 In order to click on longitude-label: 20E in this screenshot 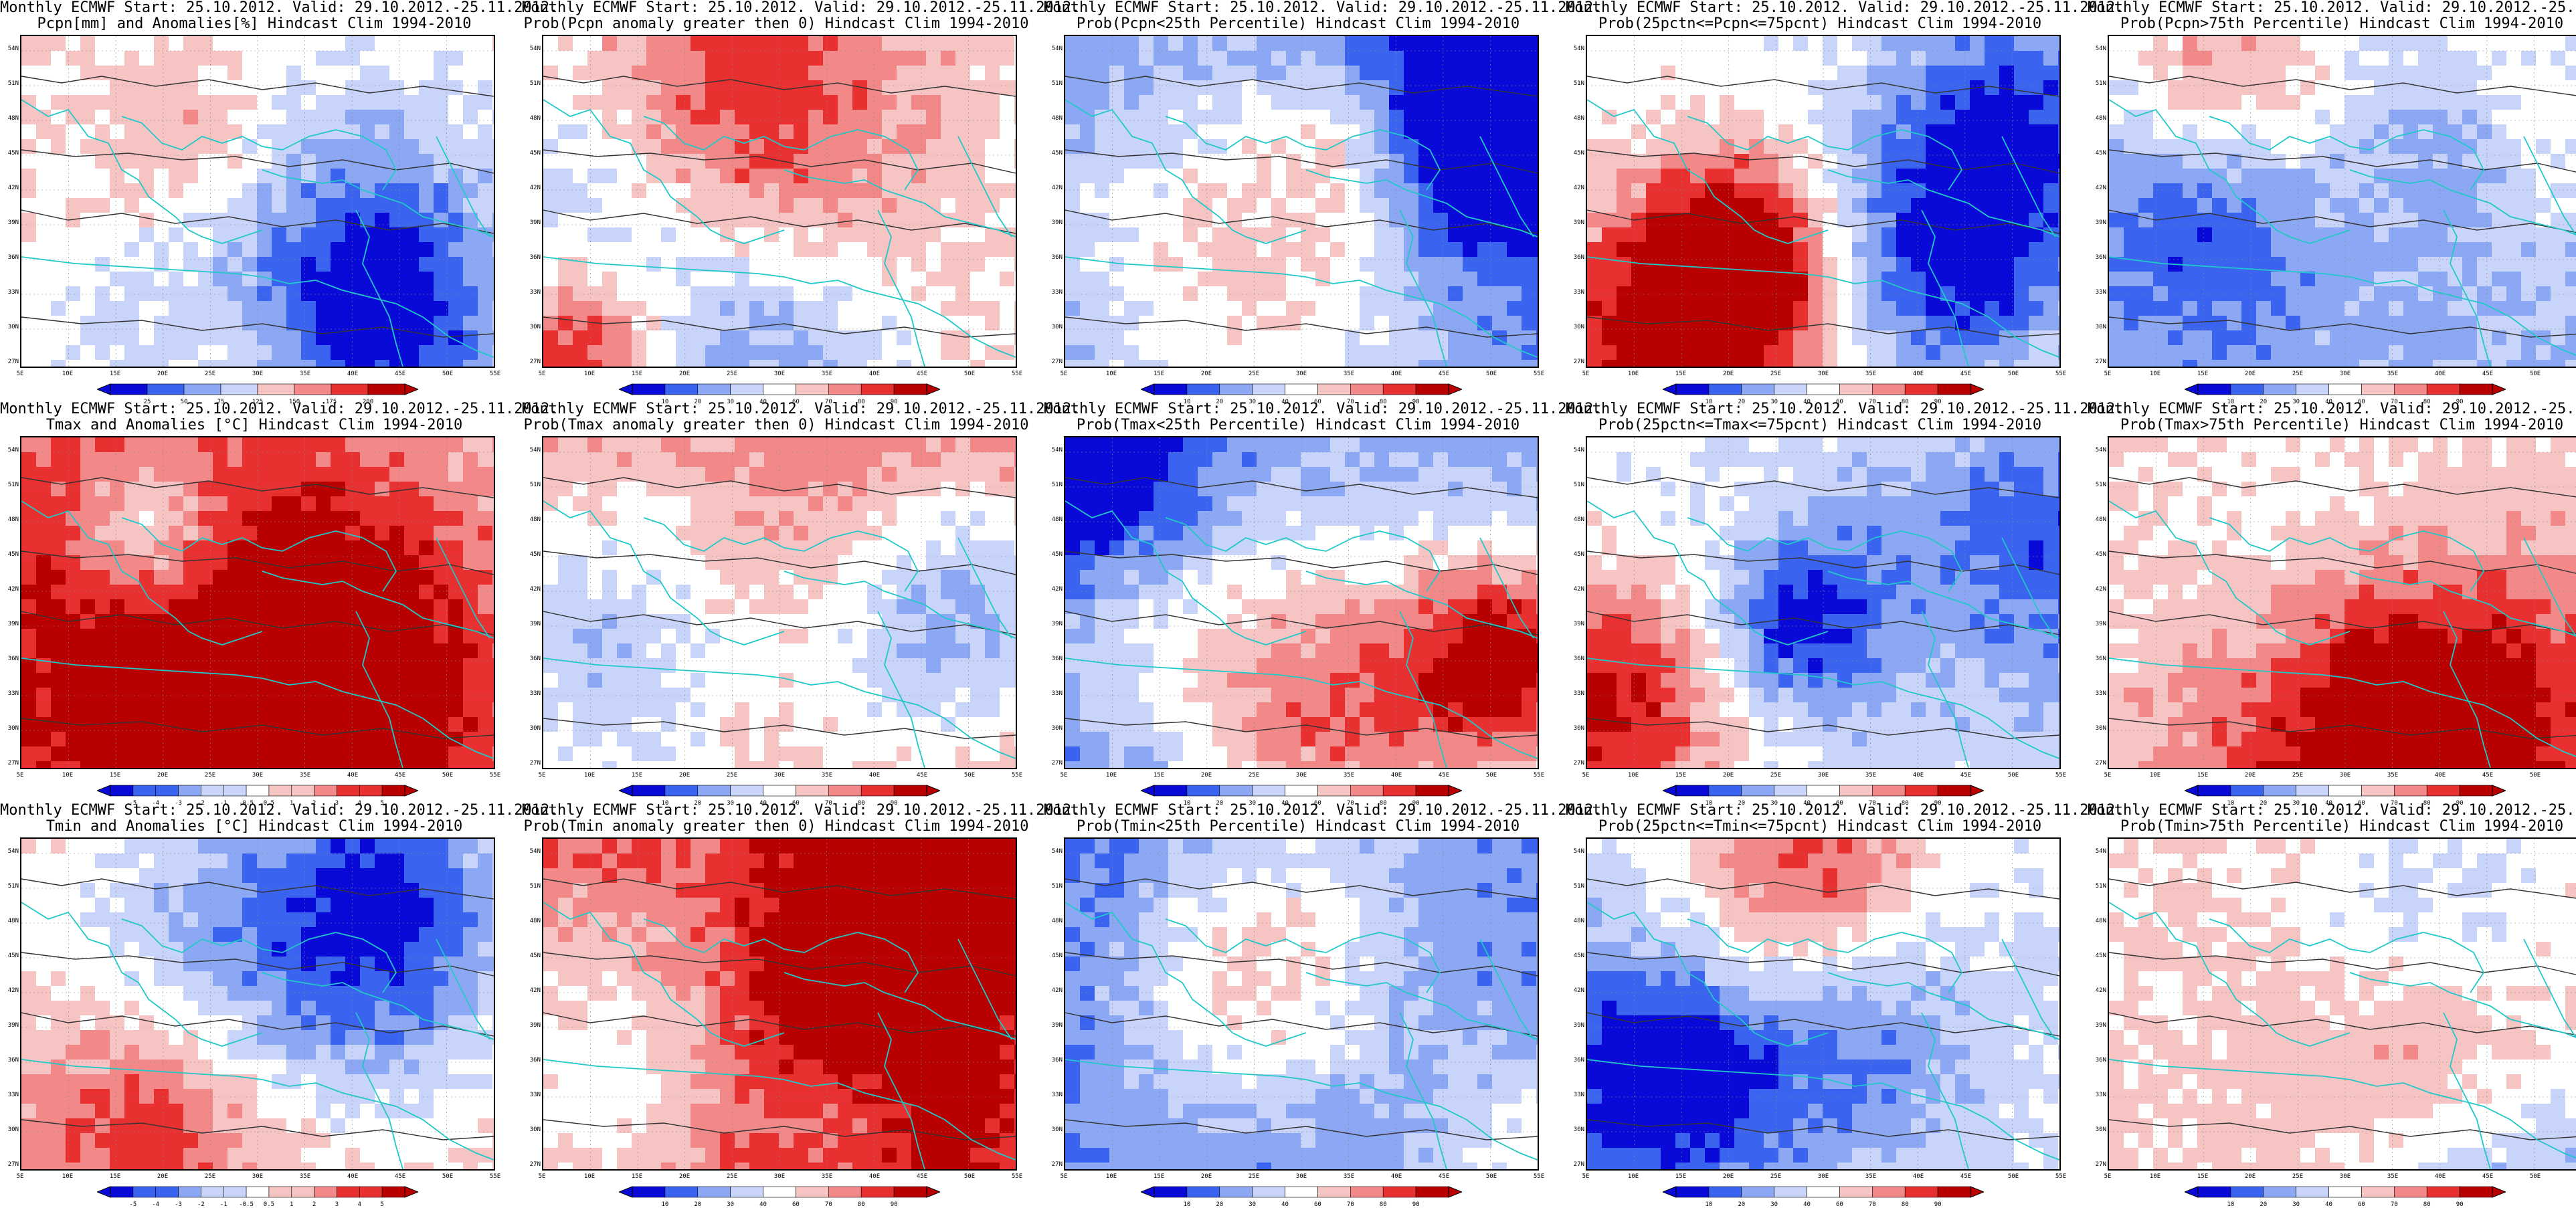, I will do `click(2250, 775)`.